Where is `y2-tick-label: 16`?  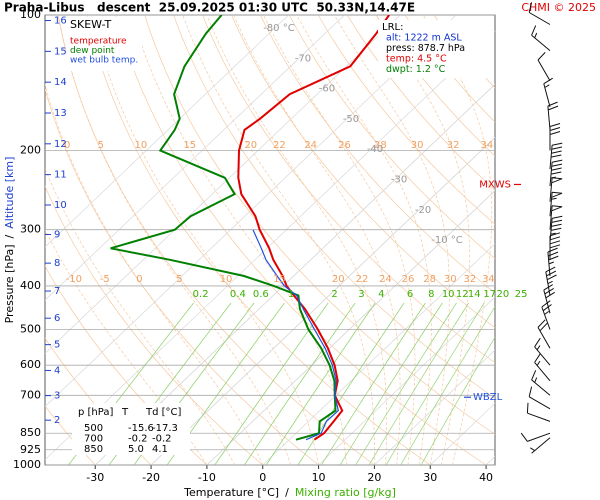
y2-tick-label: 16 is located at coordinates (60, 21).